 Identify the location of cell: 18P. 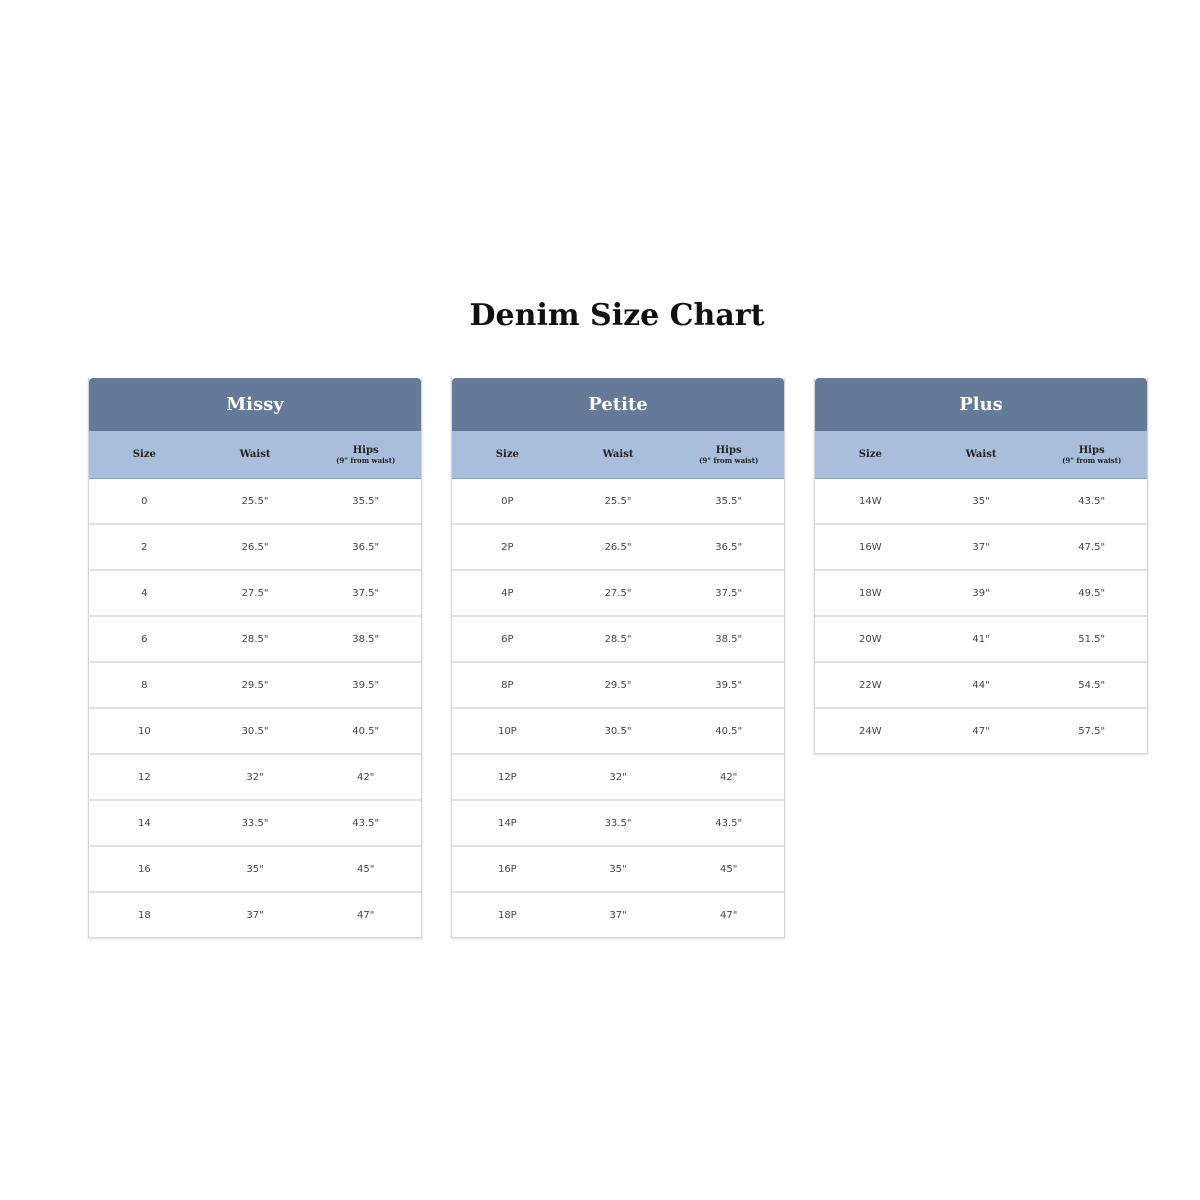
(507, 915).